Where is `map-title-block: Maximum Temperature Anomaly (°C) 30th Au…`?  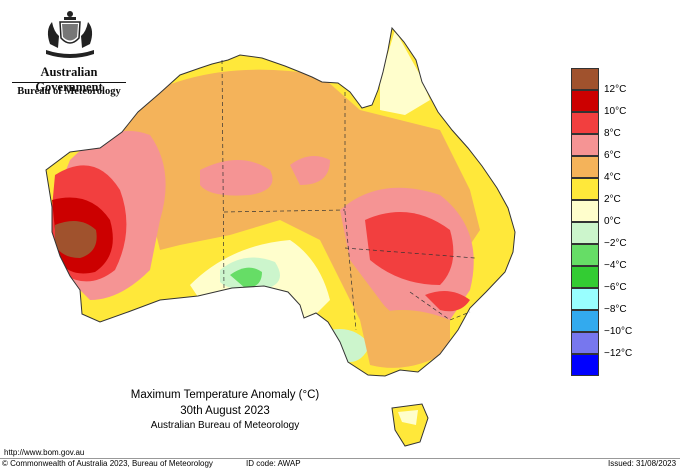 map-title-block: Maximum Temperature Anomaly (°C) 30th Au… is located at coordinates (225, 410).